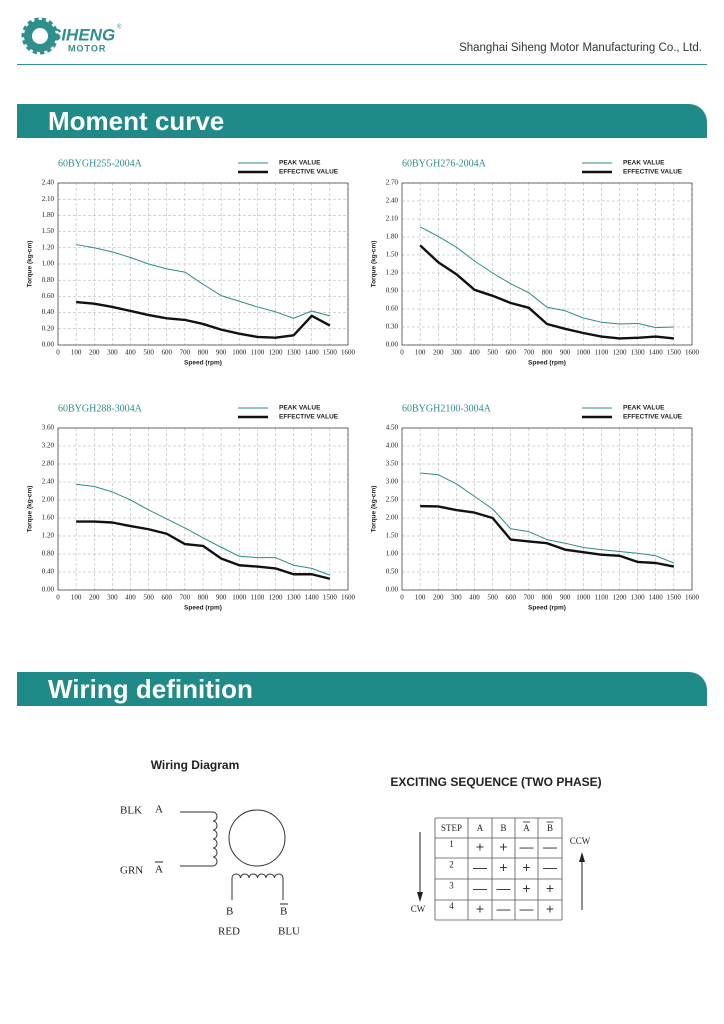 Image resolution: width=724 pixels, height=1024 pixels. I want to click on y-tick-label: 1.60, so click(48, 518).